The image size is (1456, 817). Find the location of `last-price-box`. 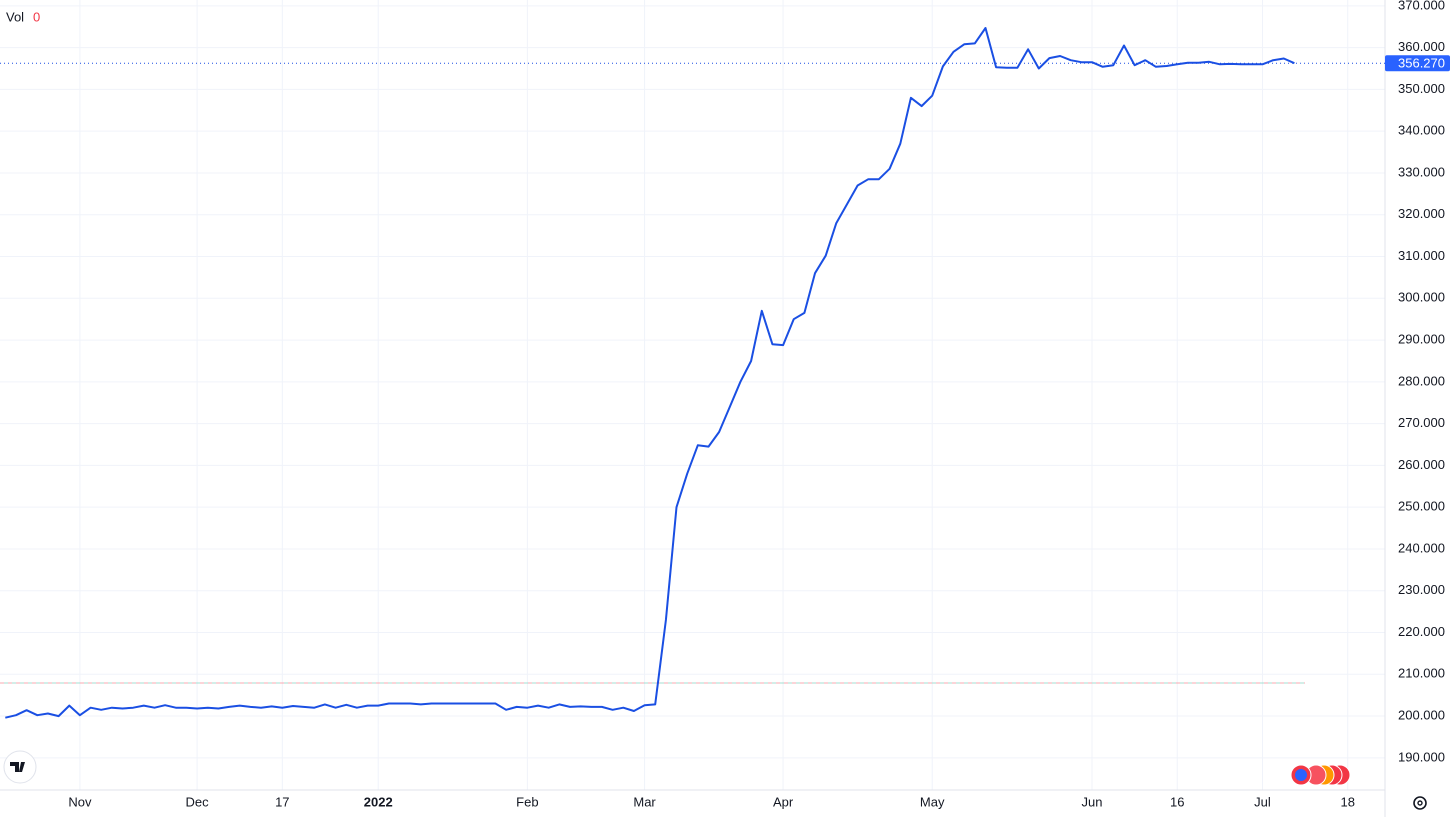

last-price-box is located at coordinates (1417, 63).